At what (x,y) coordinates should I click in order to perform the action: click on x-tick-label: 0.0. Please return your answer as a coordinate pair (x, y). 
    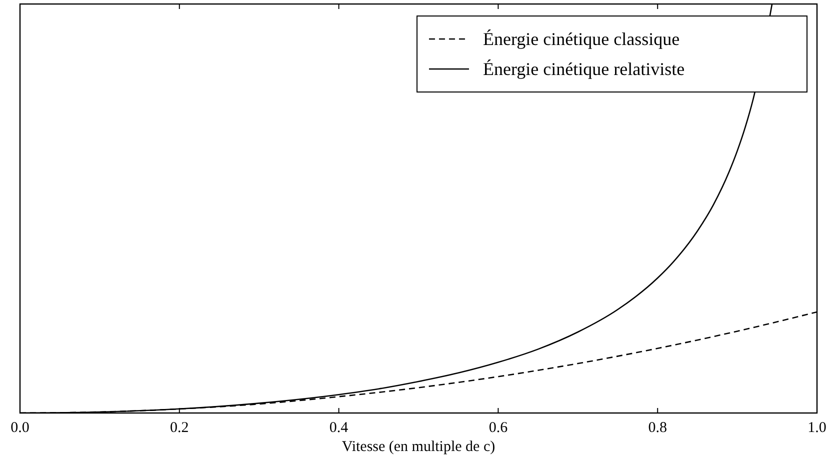
    Looking at the image, I should click on (20, 428).